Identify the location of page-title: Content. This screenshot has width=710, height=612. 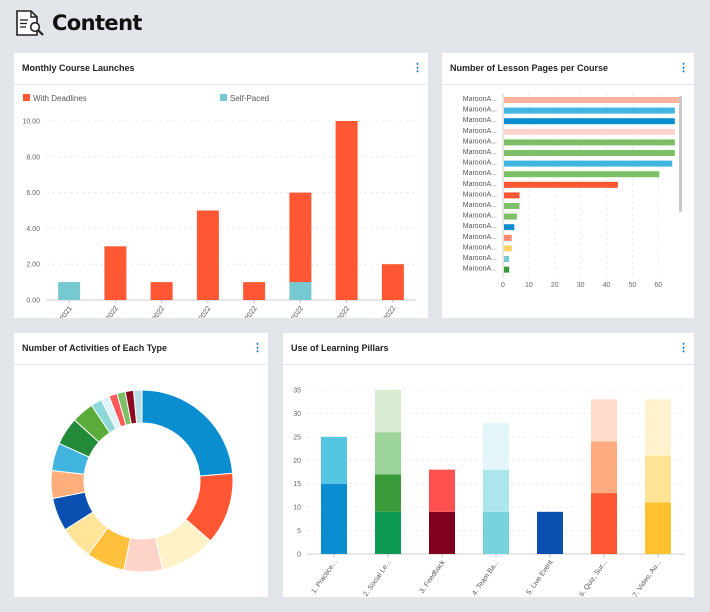
(97, 23).